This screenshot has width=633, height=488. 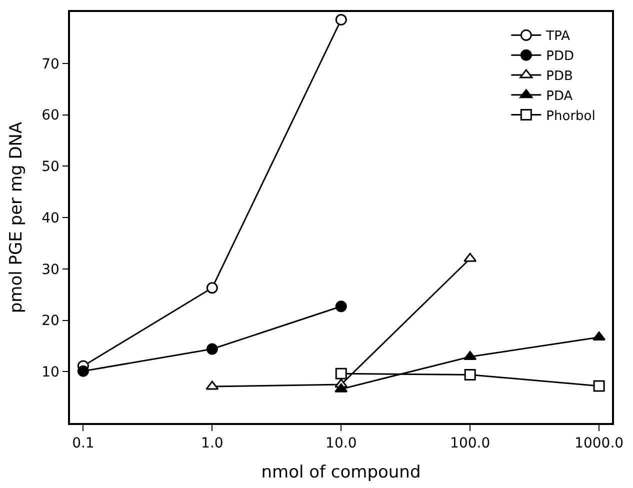 What do you see at coordinates (559, 96) in the screenshot?
I see `legend-label: PDA` at bounding box center [559, 96].